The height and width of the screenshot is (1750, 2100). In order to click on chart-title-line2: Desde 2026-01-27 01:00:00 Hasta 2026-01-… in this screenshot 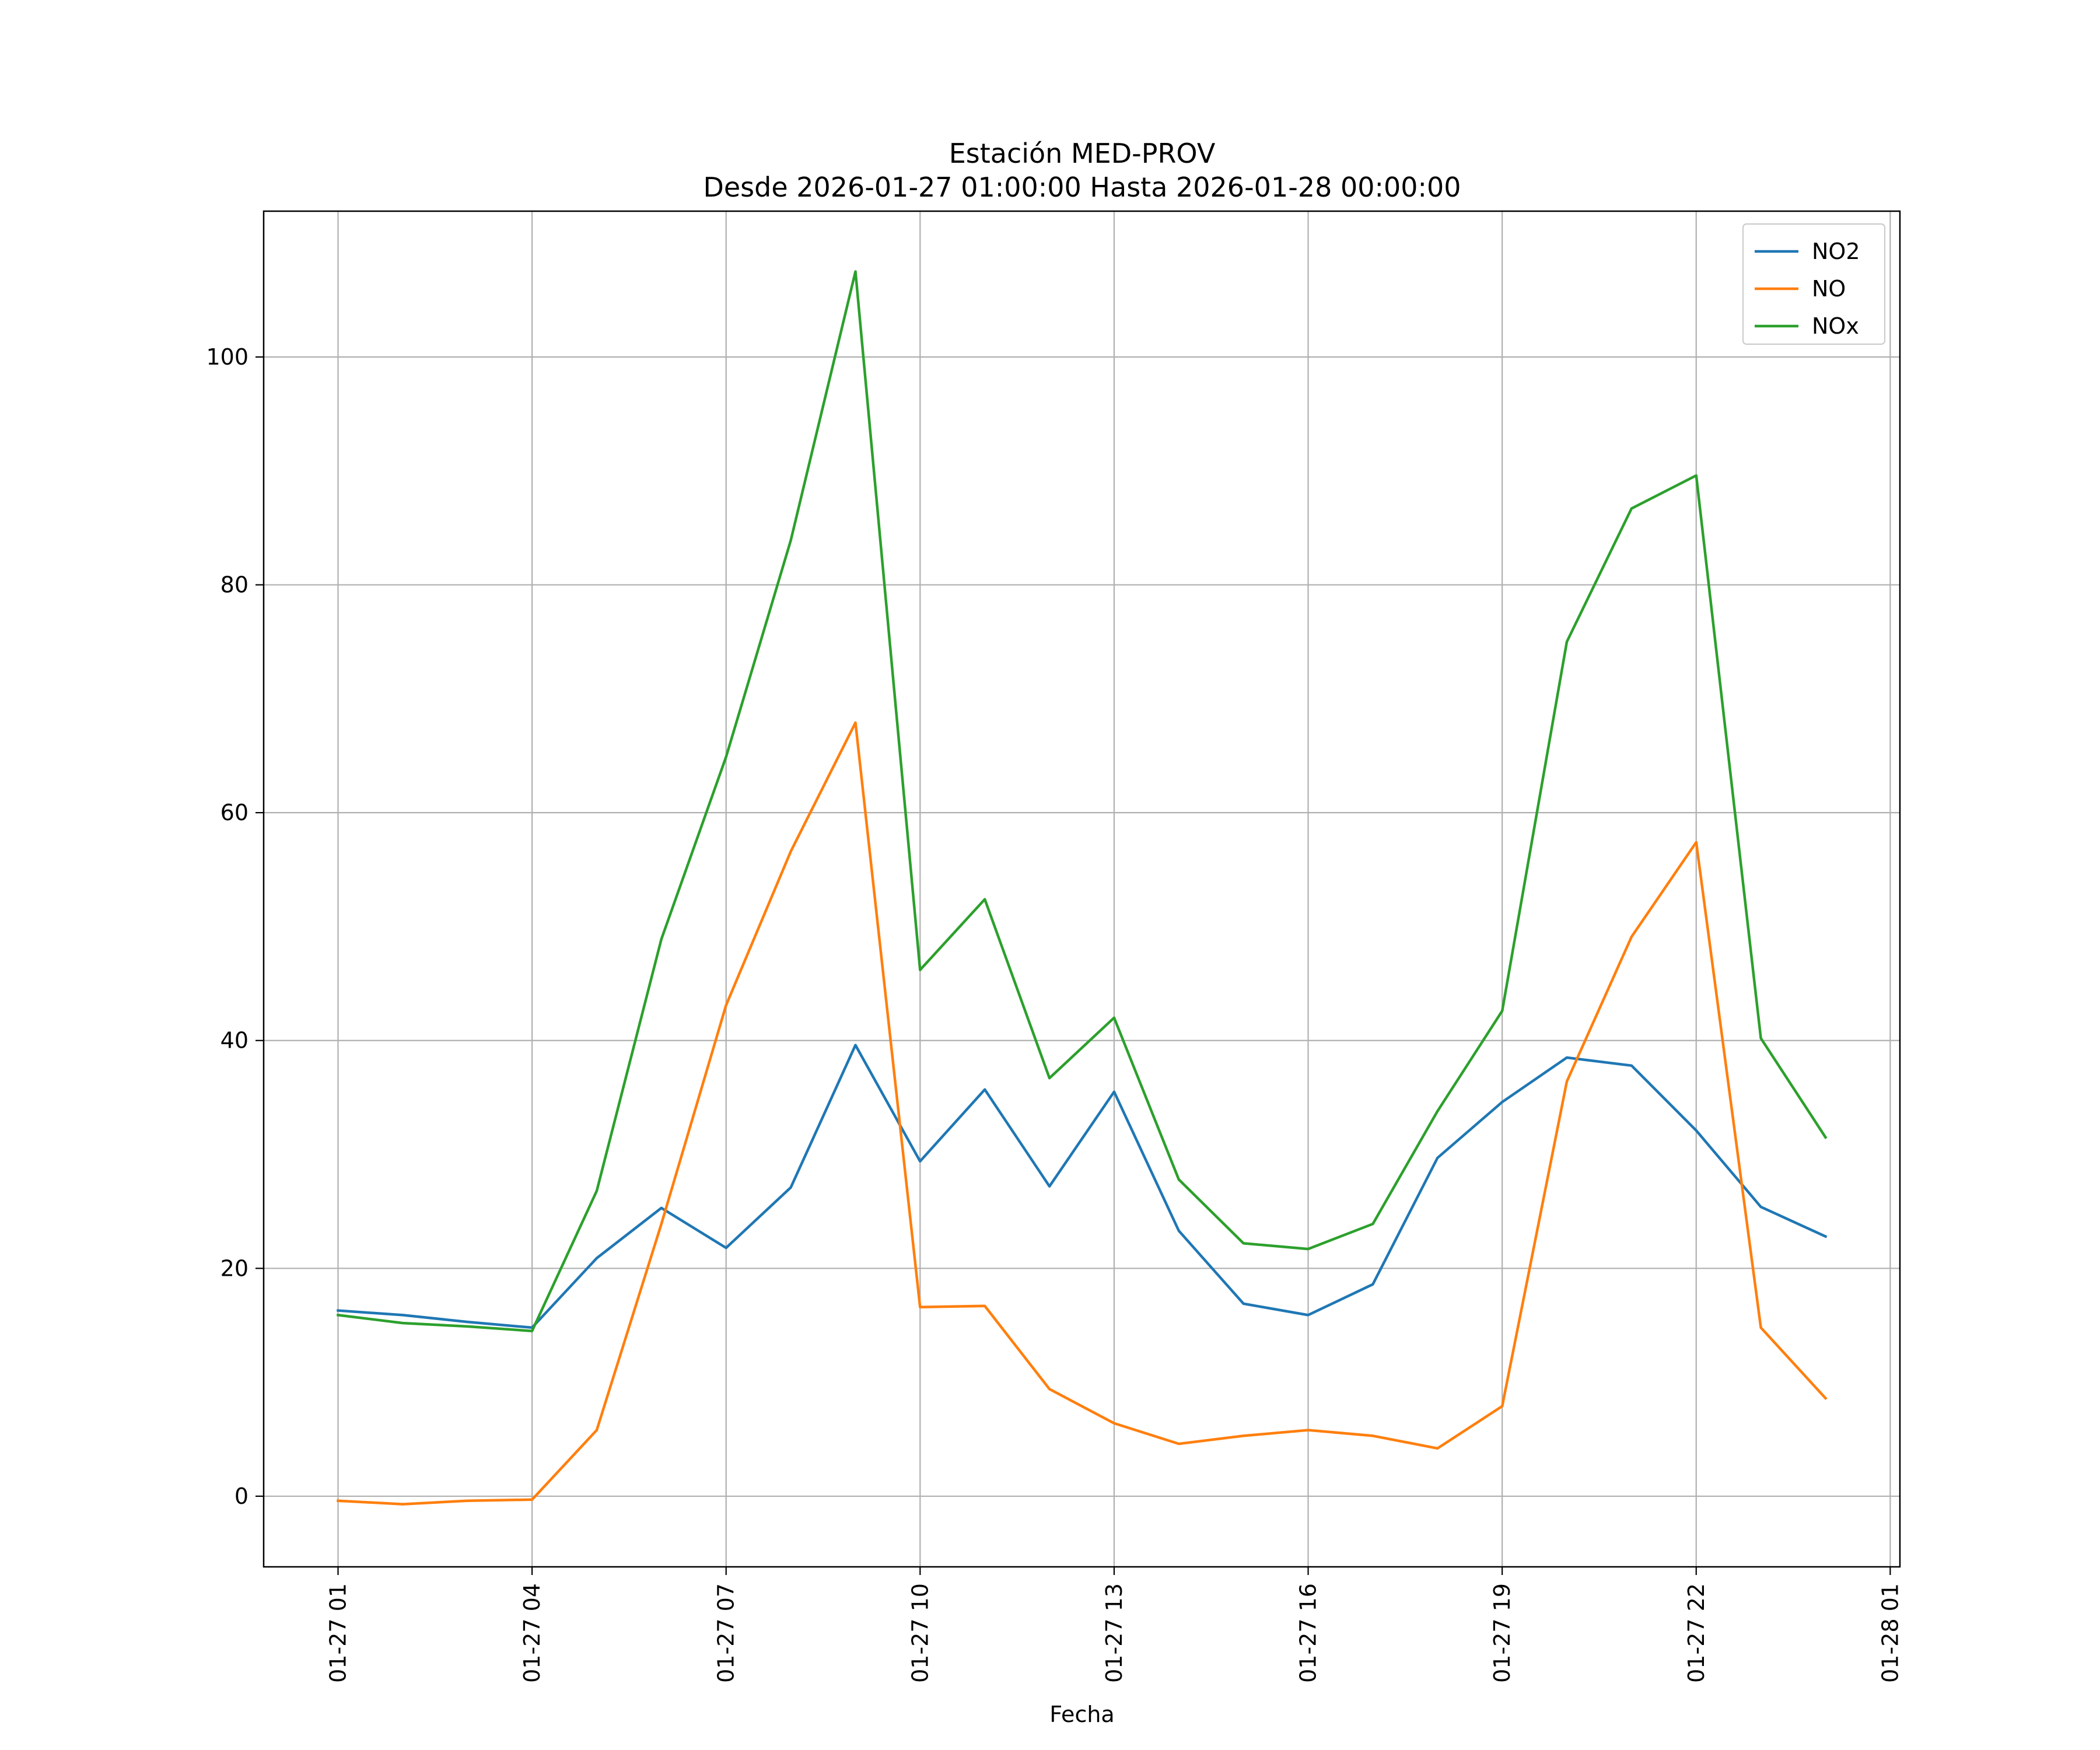, I will do `click(1082, 187)`.